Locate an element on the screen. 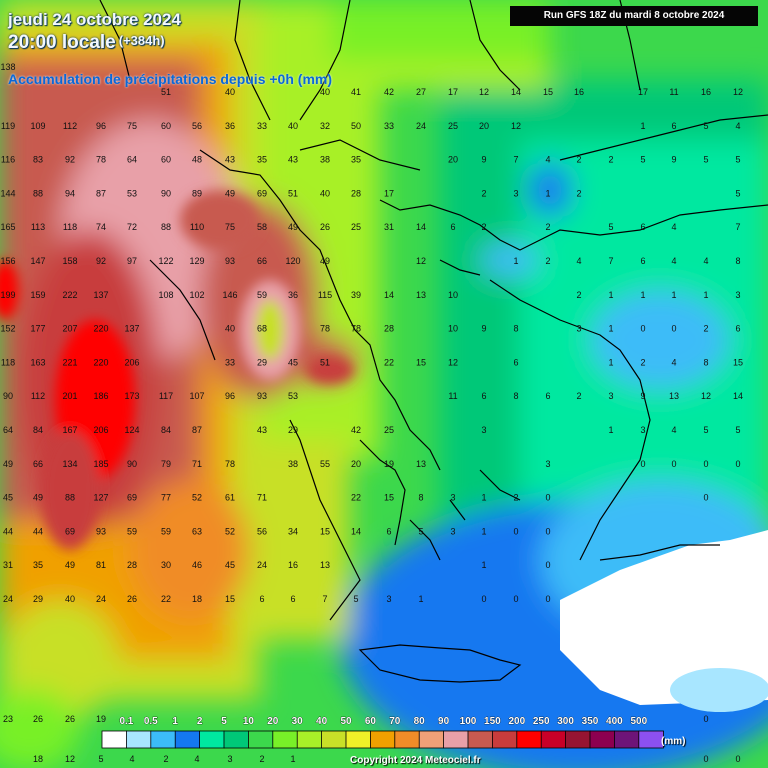  grid-value: 122 is located at coordinates (165, 261).